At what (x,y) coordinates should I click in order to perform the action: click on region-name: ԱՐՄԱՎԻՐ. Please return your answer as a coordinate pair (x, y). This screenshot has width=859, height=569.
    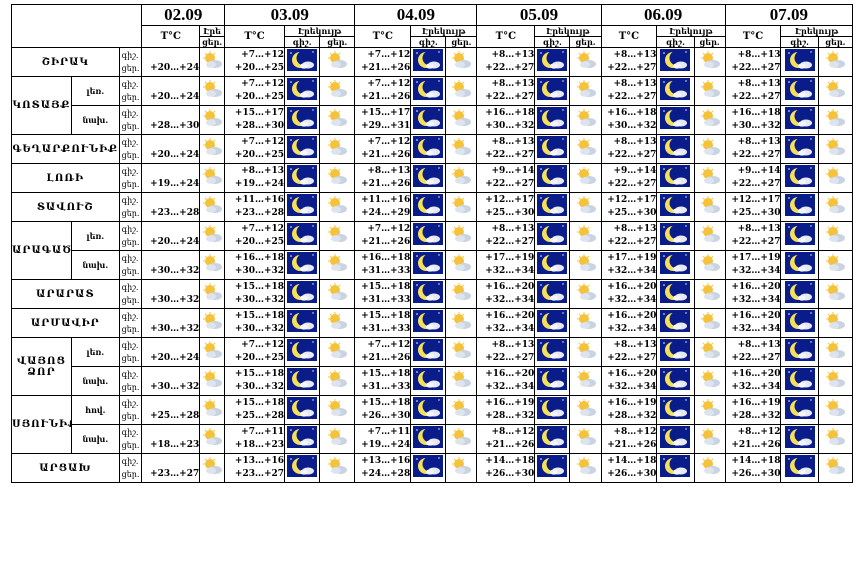
    Looking at the image, I should click on (65, 323).